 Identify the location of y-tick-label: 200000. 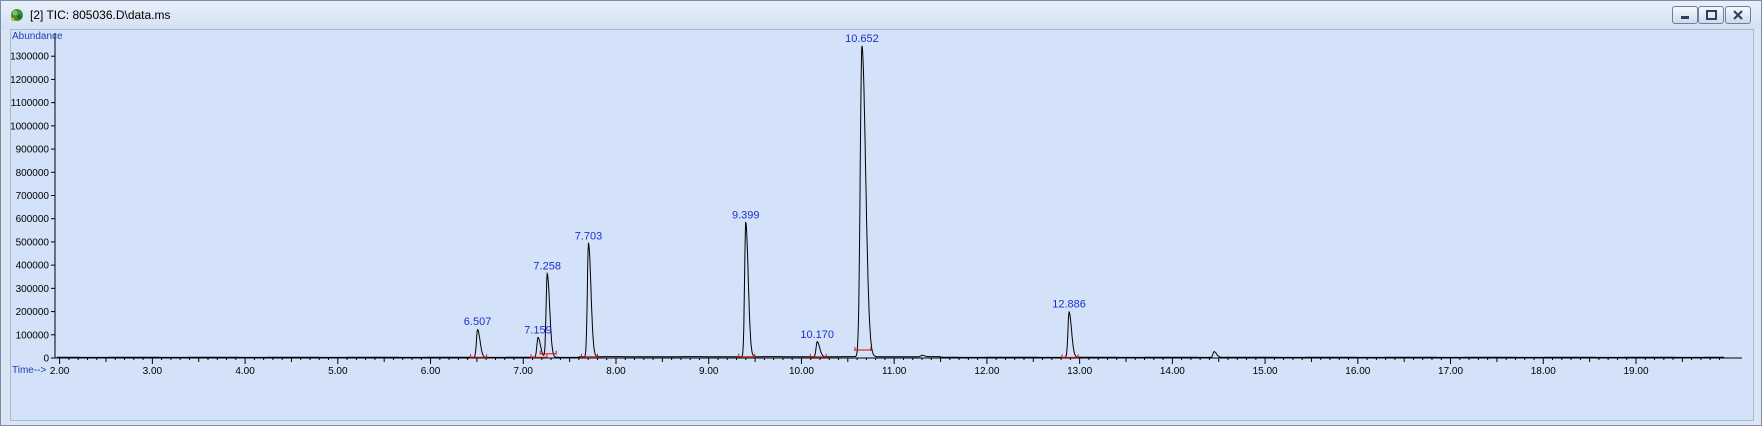
(33, 312).